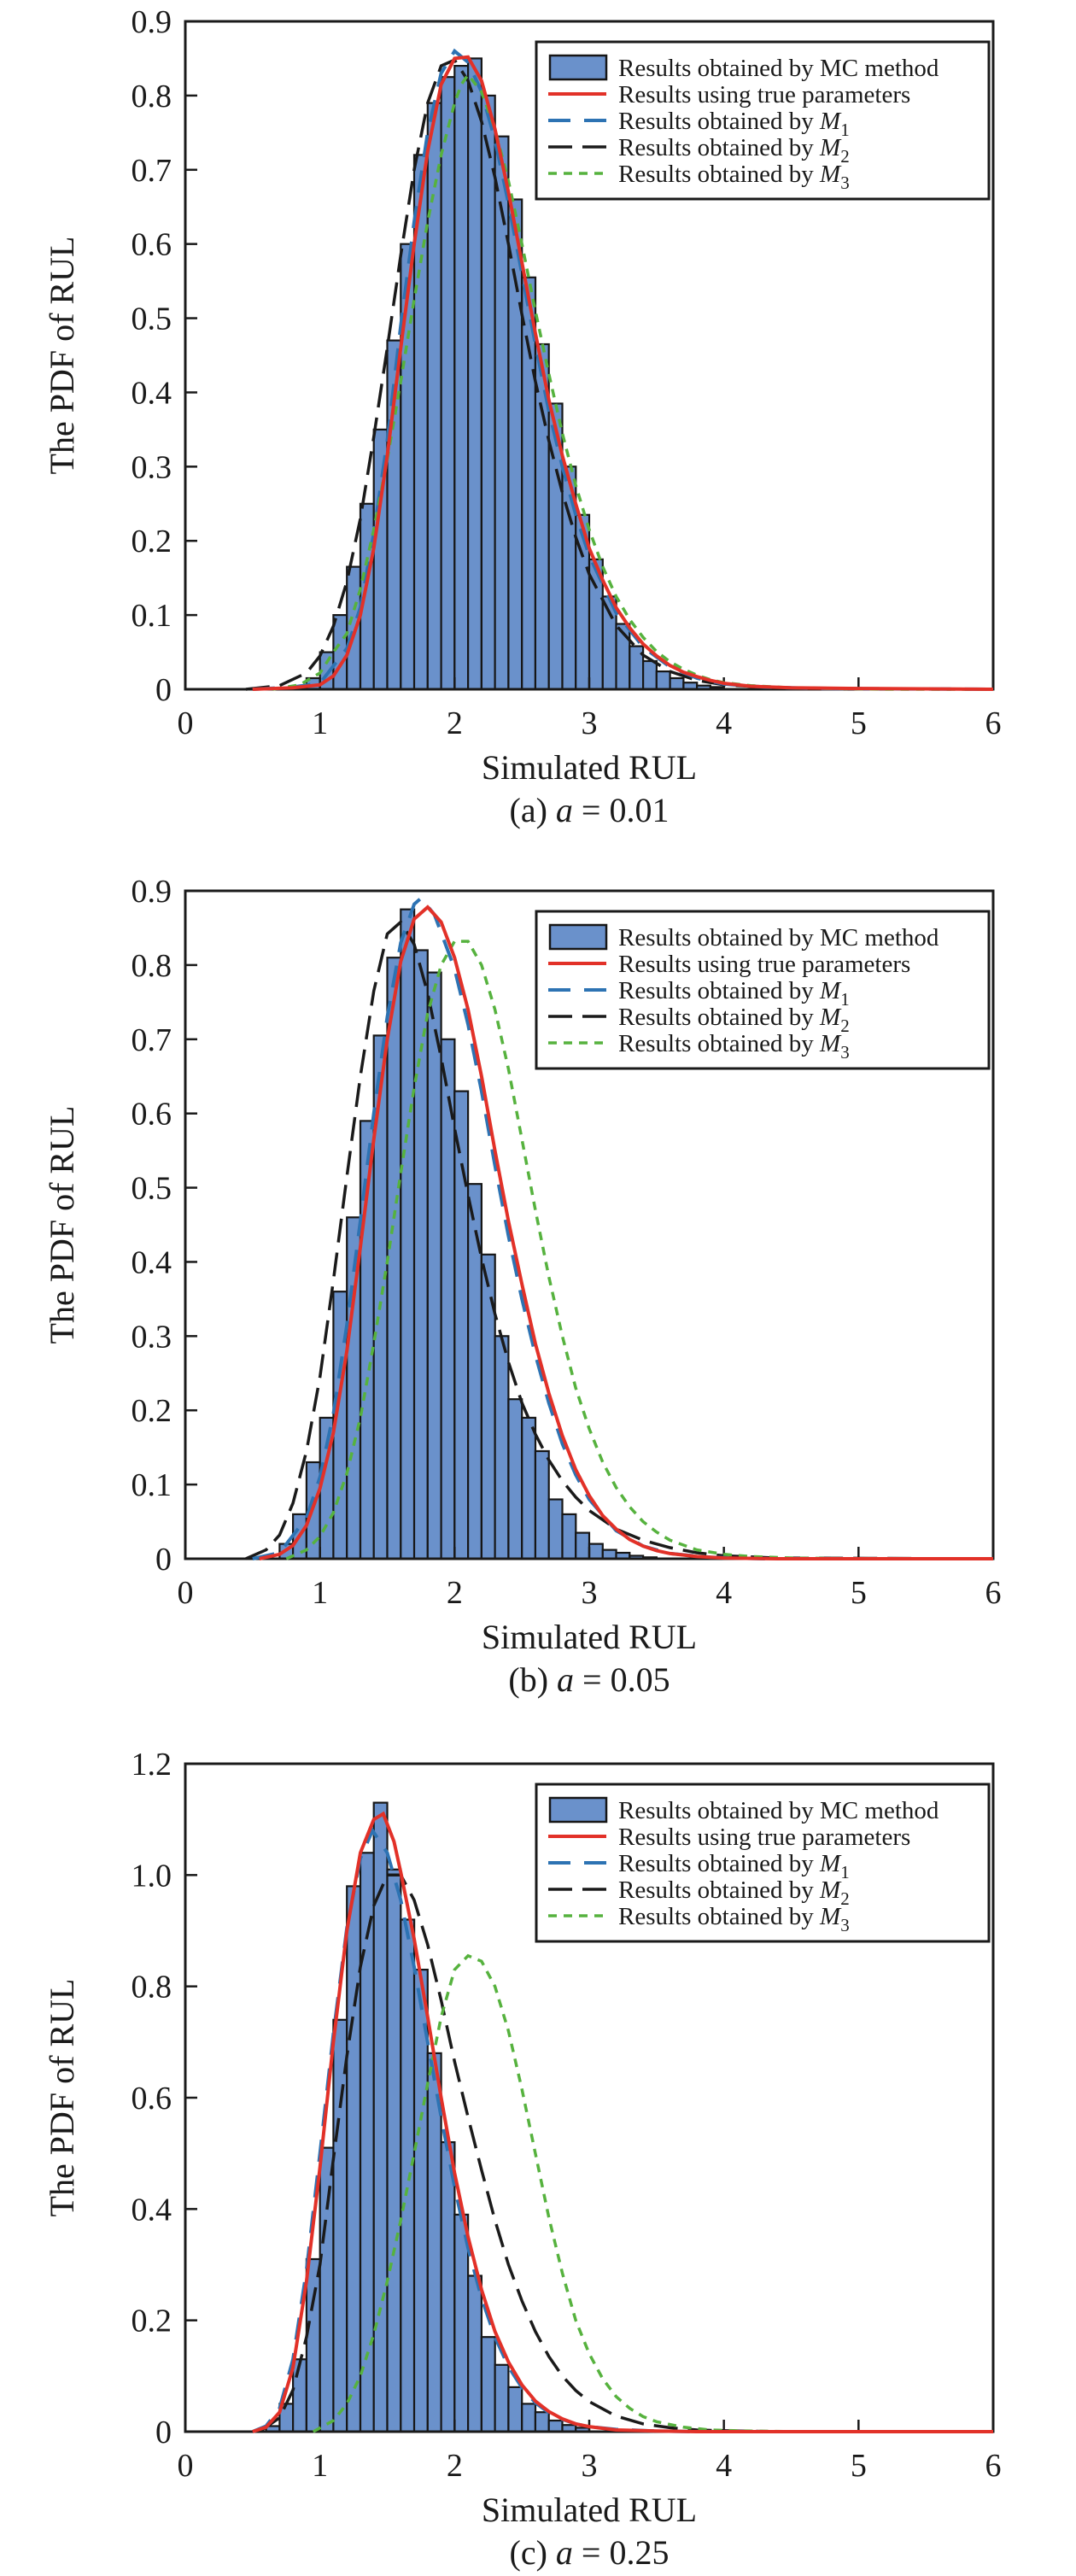  What do you see at coordinates (625, 2153) in the screenshot?
I see `curve-m2` at bounding box center [625, 2153].